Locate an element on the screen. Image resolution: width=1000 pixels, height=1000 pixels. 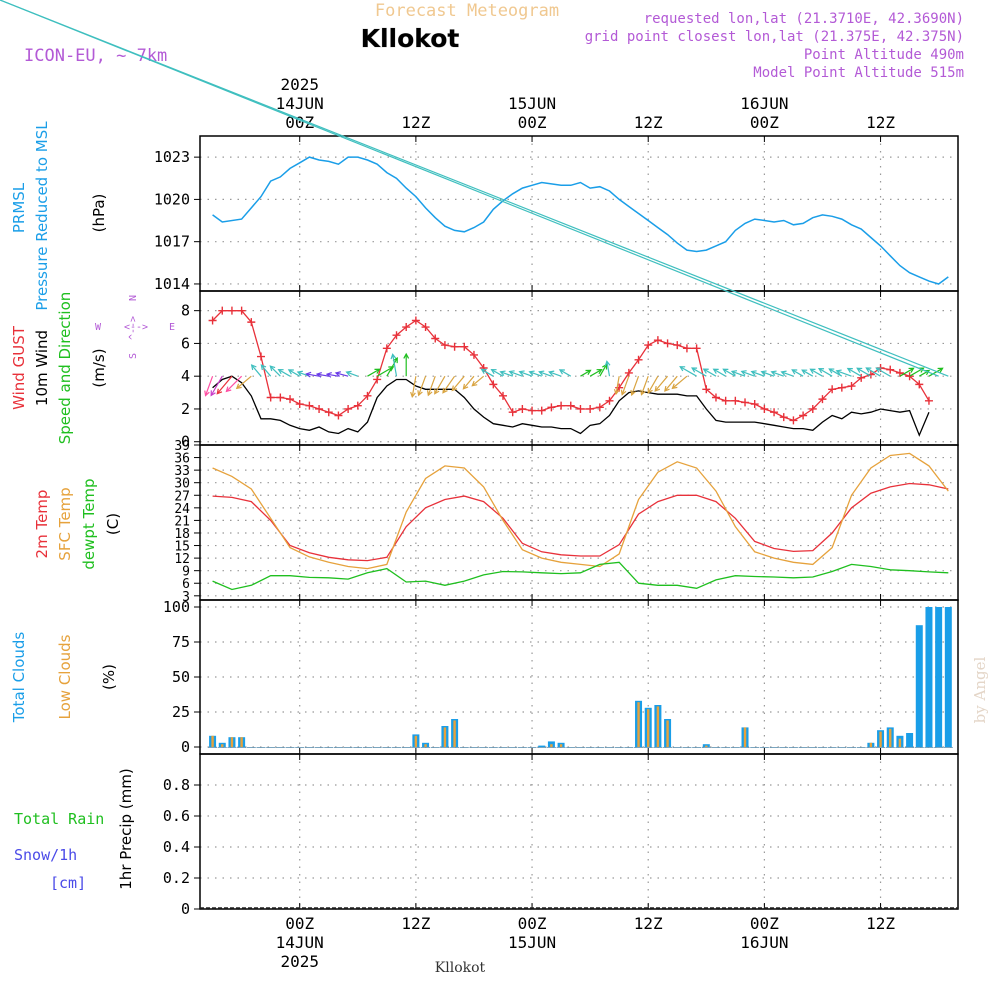
model-label: ICON-EU, ~ 7km is located at coordinates (95, 56).